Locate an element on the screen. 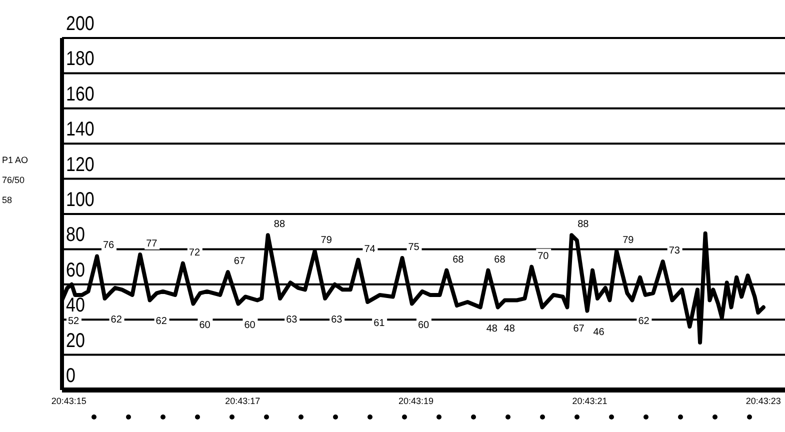  annotation: 61 is located at coordinates (380, 323).